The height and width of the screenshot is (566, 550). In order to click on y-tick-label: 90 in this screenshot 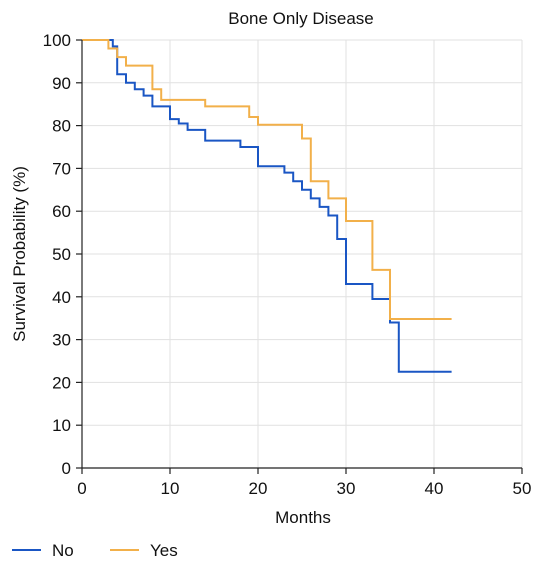, I will do `click(61, 83)`.